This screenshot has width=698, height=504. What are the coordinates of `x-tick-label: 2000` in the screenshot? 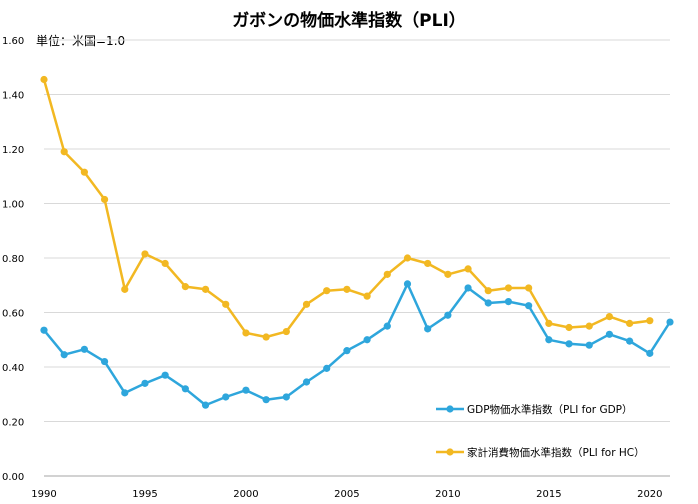 It's located at (245, 494).